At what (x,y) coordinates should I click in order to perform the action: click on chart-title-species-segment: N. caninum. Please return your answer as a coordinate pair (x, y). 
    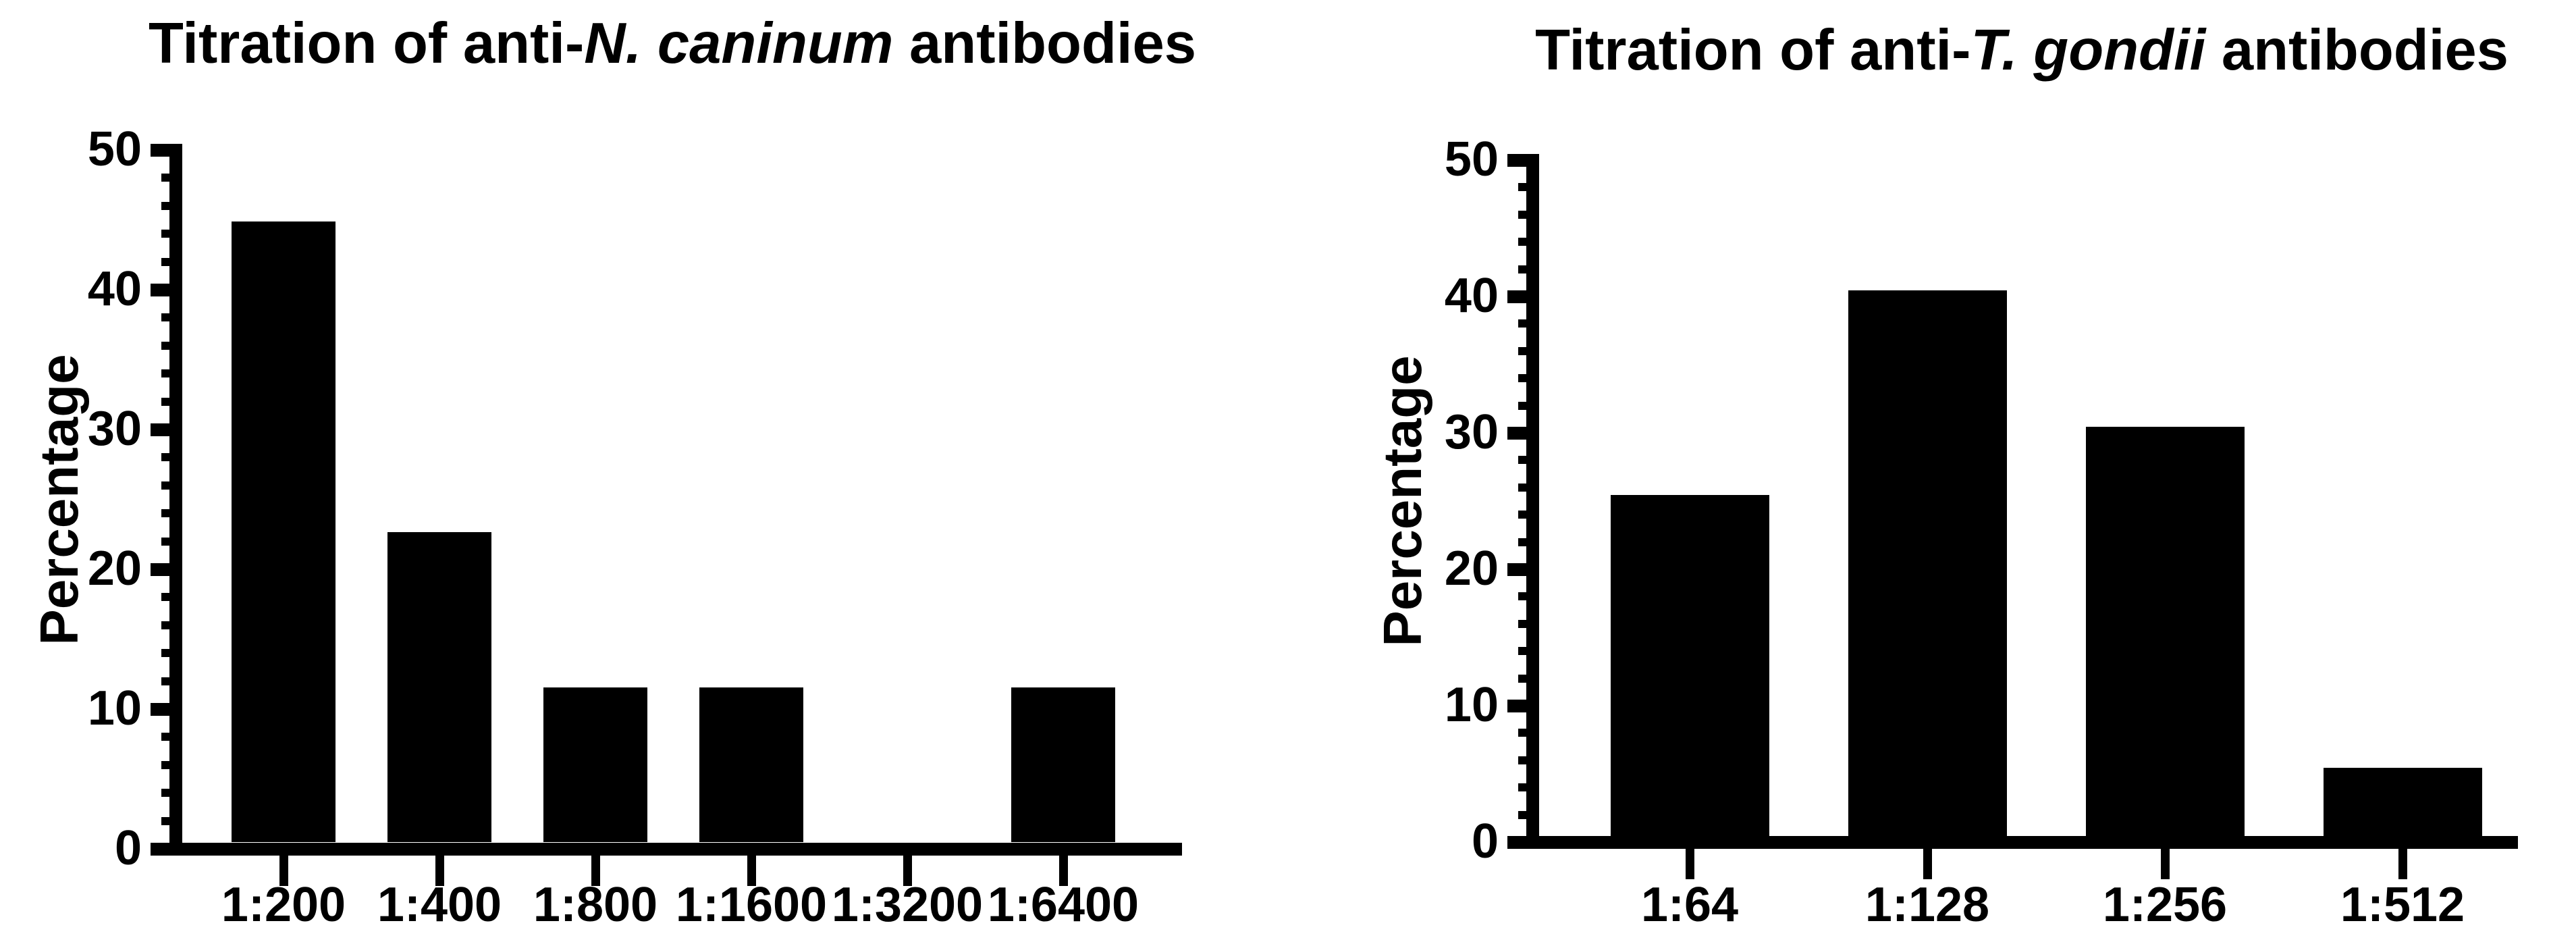
    Looking at the image, I should click on (739, 44).